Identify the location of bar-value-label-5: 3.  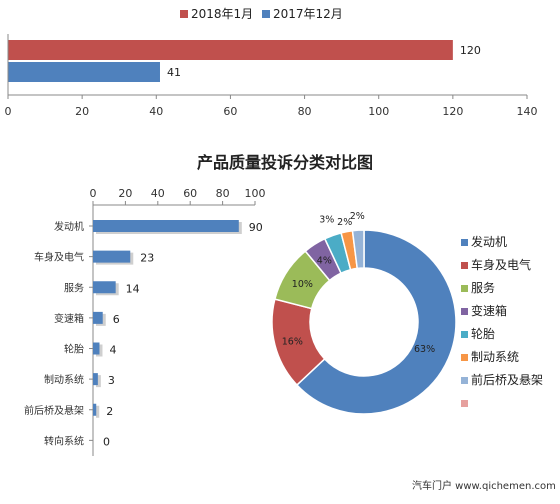
(111, 380).